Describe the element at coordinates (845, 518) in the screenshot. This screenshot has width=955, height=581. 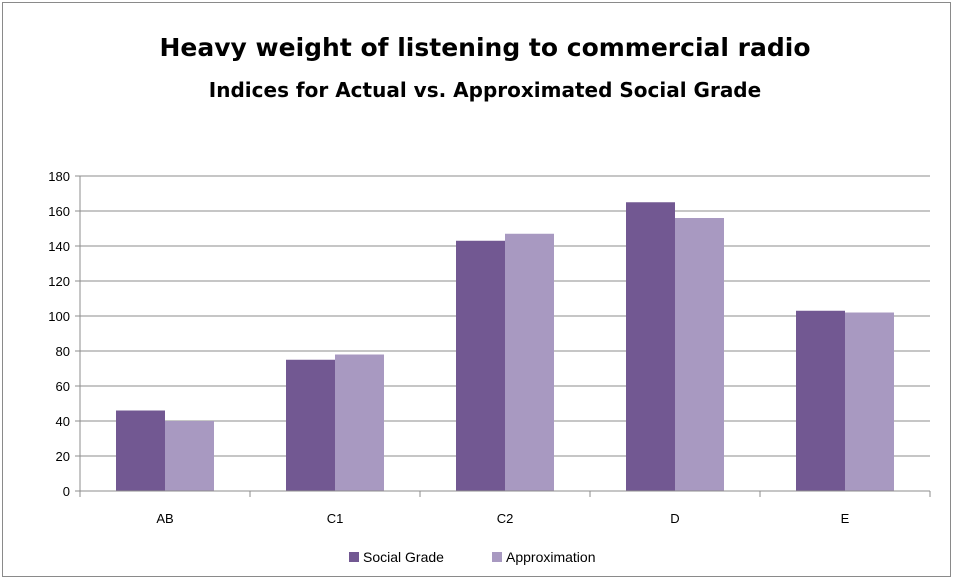
I see `x-tick-label: E` at that location.